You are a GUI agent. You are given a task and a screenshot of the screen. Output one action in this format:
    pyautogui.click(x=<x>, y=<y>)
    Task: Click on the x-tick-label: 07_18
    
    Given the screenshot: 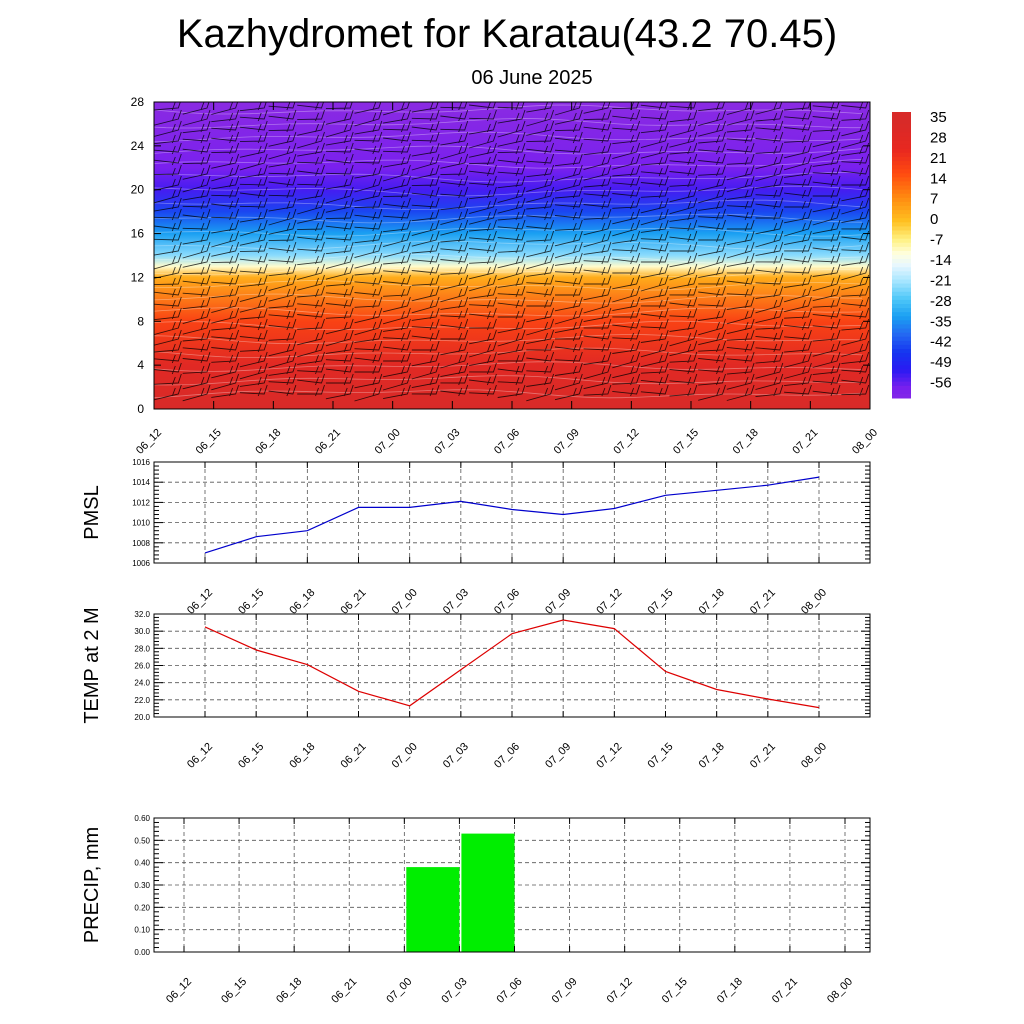 What is the action you would take?
    pyautogui.click(x=712, y=756)
    